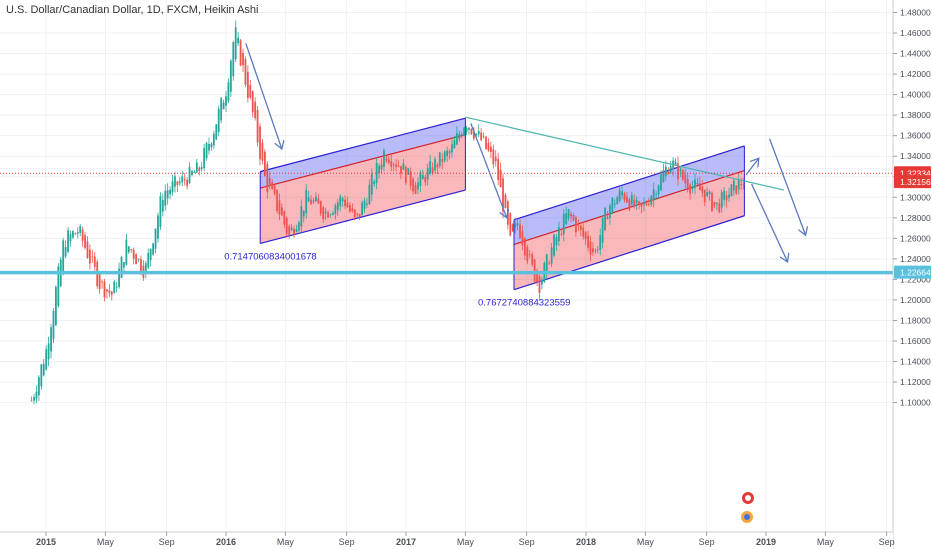  Describe the element at coordinates (446, 541) in the screenshot. I see `time-scale-bg` at that location.